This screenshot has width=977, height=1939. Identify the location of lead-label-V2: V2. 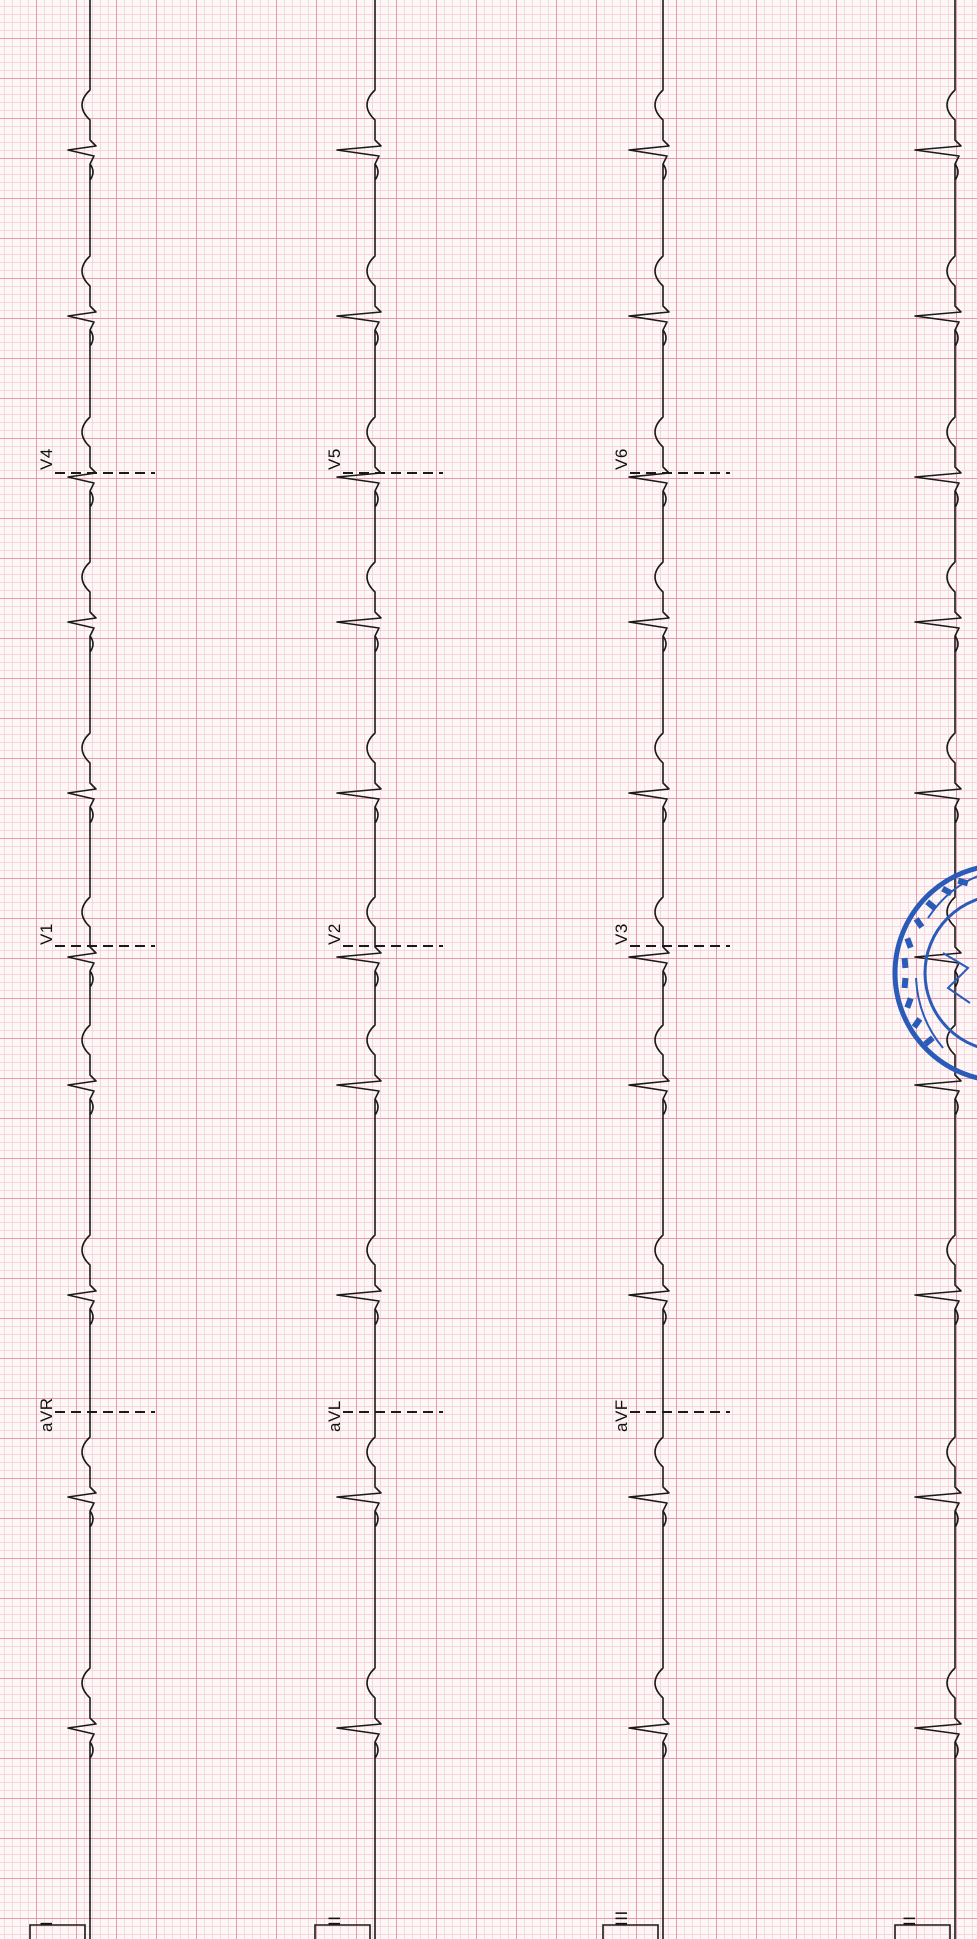
(334, 934).